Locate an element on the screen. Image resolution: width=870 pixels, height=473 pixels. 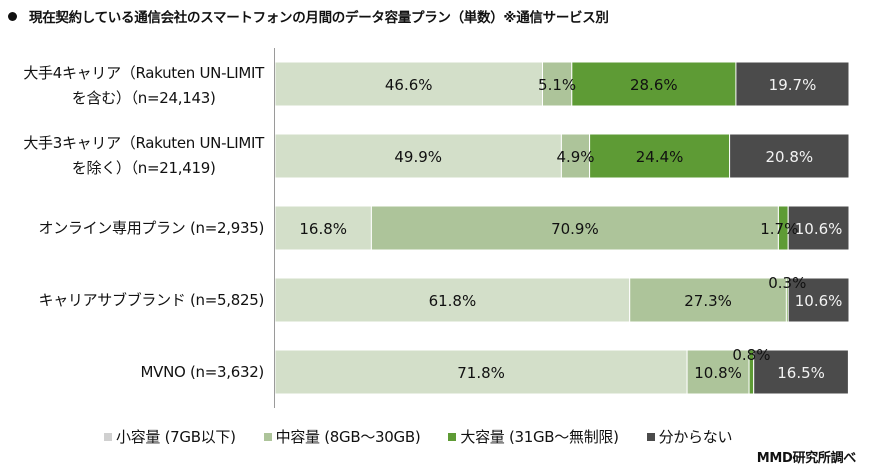
legend-swatch-large is located at coordinates (452, 436).